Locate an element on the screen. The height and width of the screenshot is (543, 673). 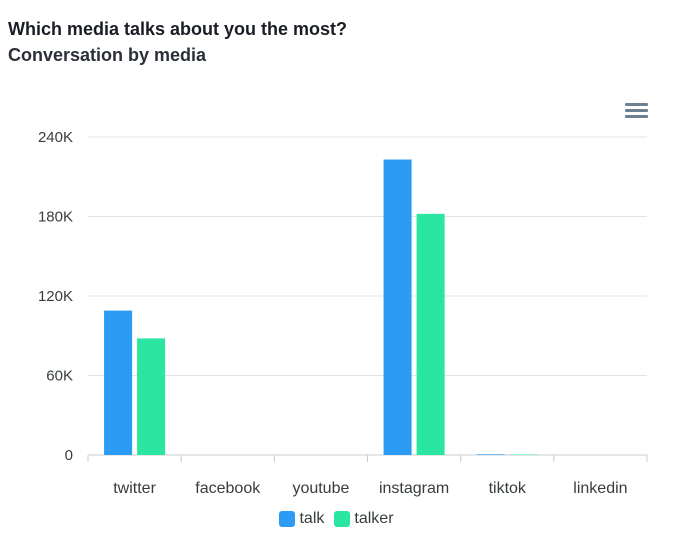
bar-talk-twitter is located at coordinates (118, 382).